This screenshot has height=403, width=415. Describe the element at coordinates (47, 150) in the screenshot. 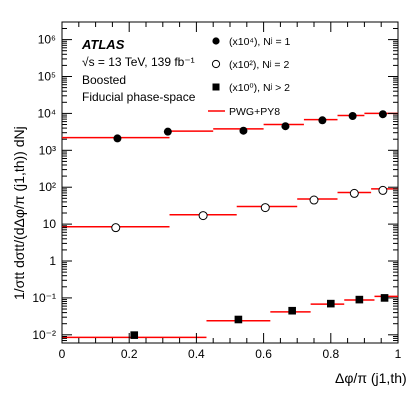

I see `y-tick-label: 10³` at that location.